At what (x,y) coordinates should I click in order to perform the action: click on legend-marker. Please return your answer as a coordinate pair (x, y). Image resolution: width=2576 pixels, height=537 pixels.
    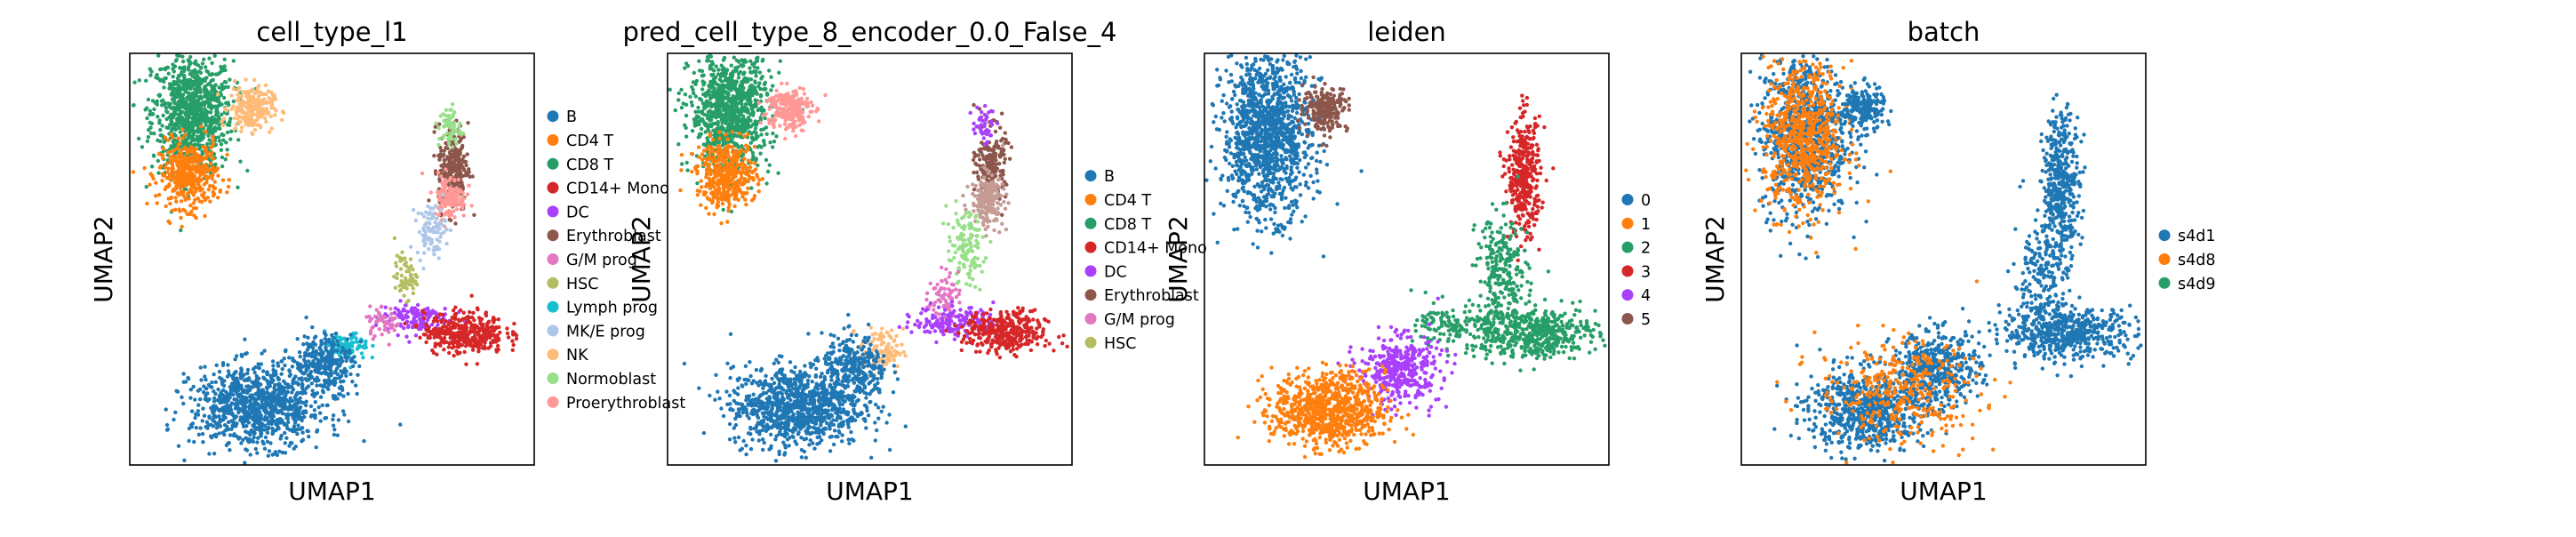
    Looking at the image, I should click on (553, 259).